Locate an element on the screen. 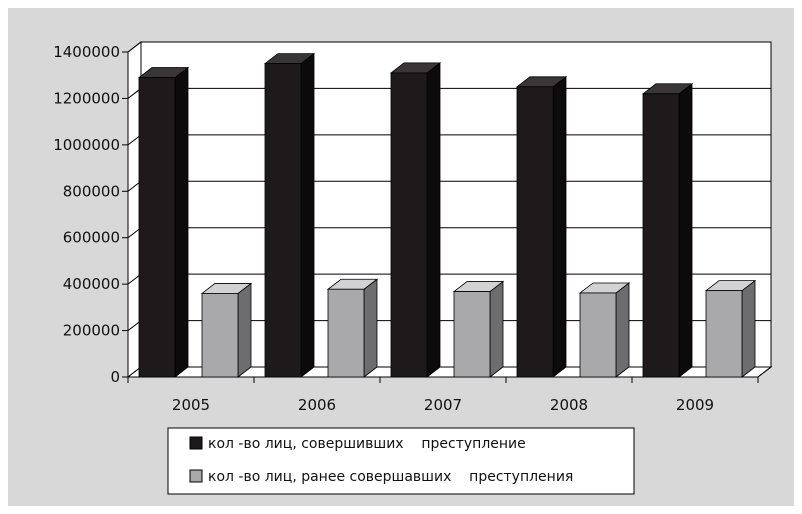  gridline is located at coordinates (449, 47).